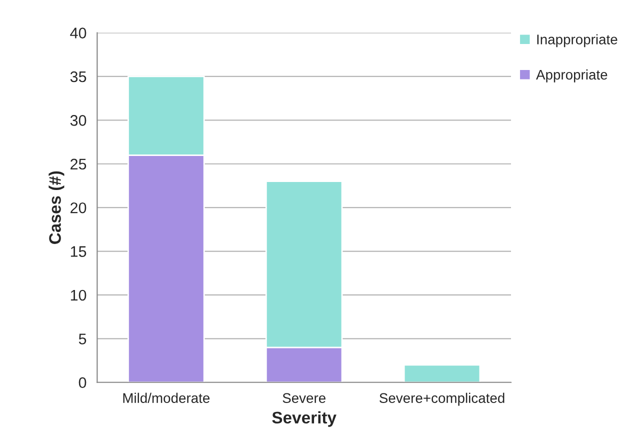  What do you see at coordinates (442, 399) in the screenshot?
I see `x-tick-label: Severe+complicated` at bounding box center [442, 399].